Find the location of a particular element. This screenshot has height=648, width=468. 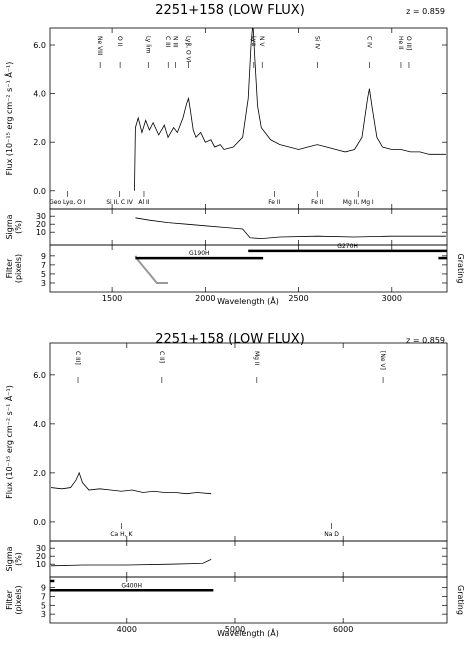

line-label: N III is located at coordinates (174, 42).